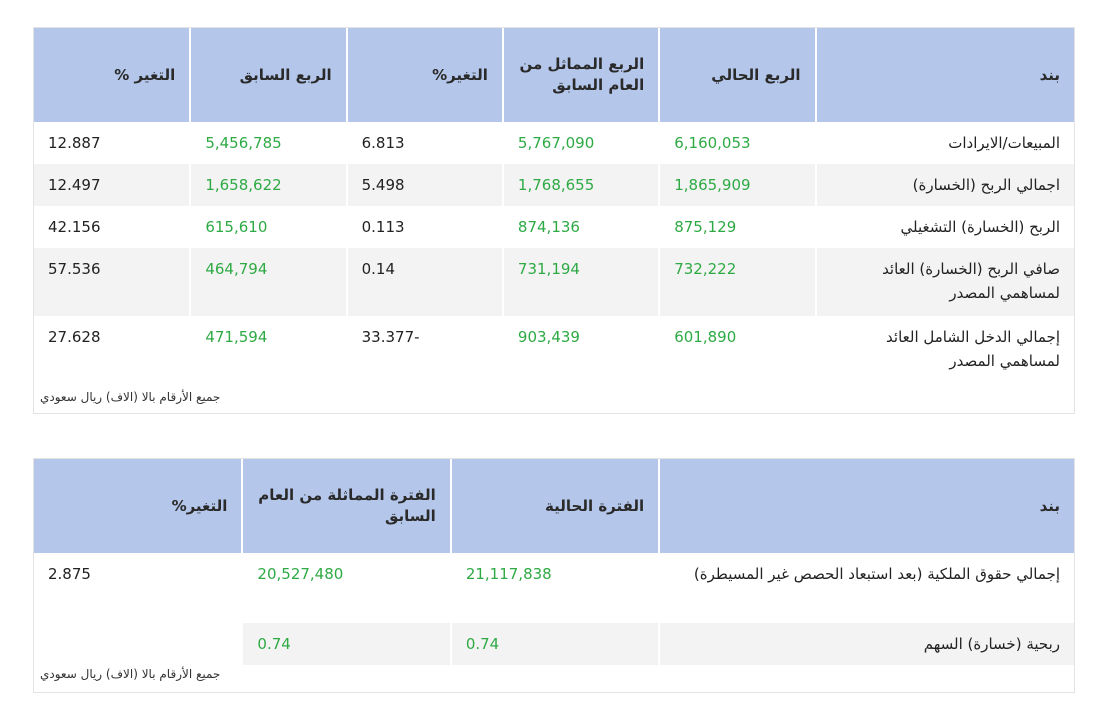  Describe the element at coordinates (112, 75) in the screenshot. I see `header-change-qoq: التغير %` at that location.